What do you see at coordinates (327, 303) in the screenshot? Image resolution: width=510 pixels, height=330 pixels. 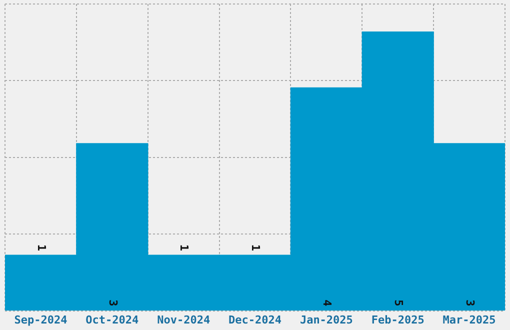 I see `data-label: 4` at bounding box center [327, 303].